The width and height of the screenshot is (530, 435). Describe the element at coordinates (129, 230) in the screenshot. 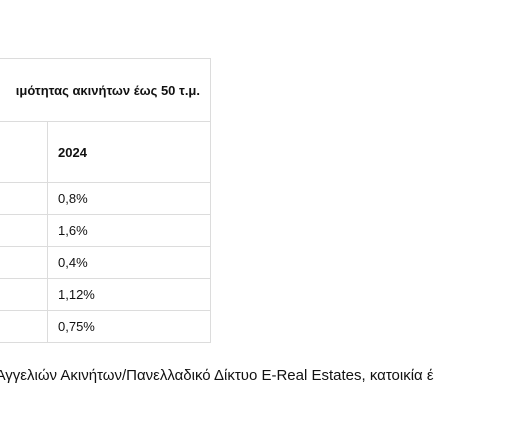

I see `value-cell: 1,6%` at that location.